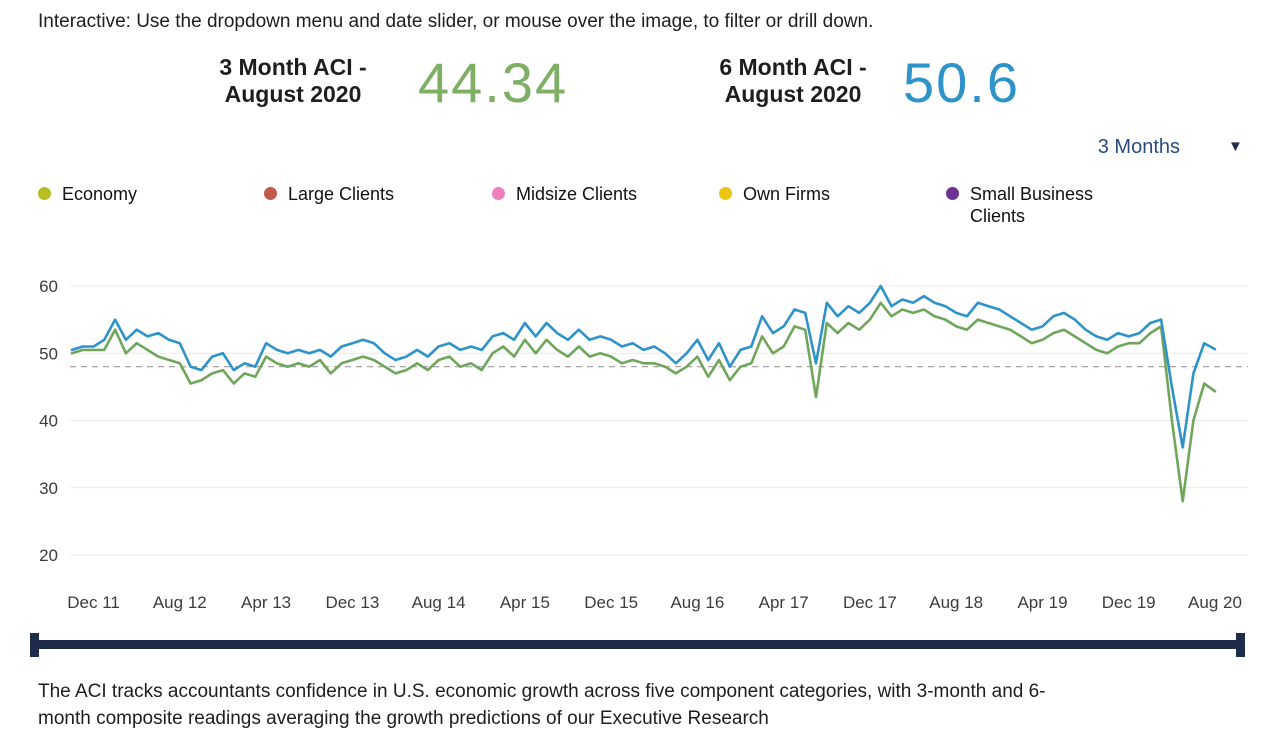  I want to click on legend-item-economy: Economy, so click(87, 194).